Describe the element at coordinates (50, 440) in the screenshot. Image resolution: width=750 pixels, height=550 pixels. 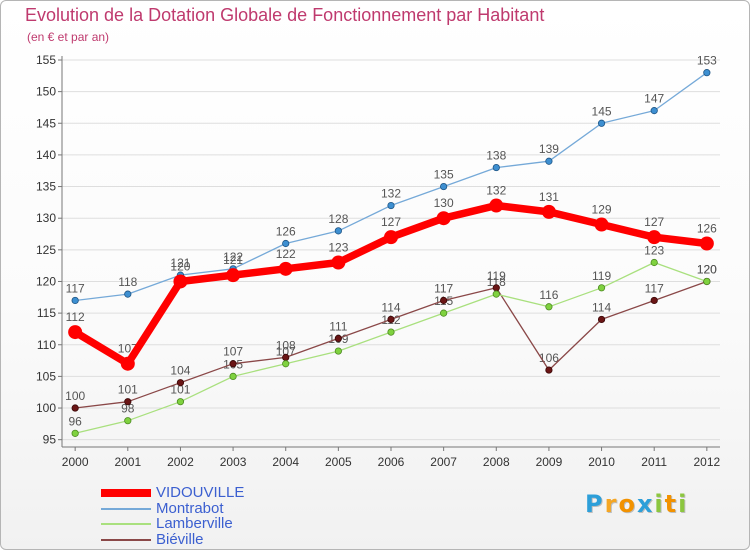
I see `y-tick-label-95: 95` at that location.